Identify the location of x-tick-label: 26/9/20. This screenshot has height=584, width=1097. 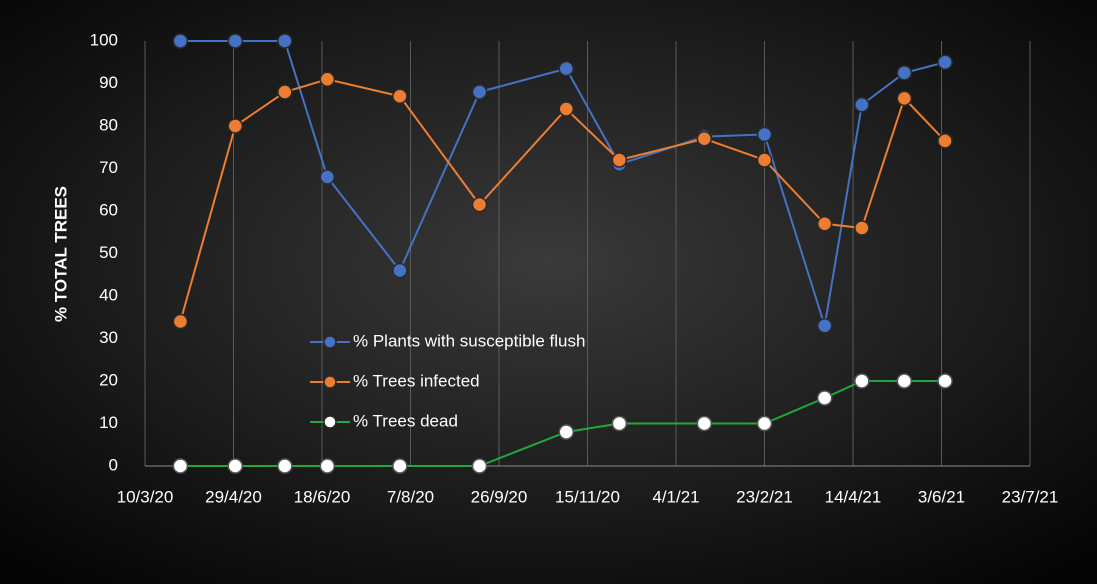
(499, 496).